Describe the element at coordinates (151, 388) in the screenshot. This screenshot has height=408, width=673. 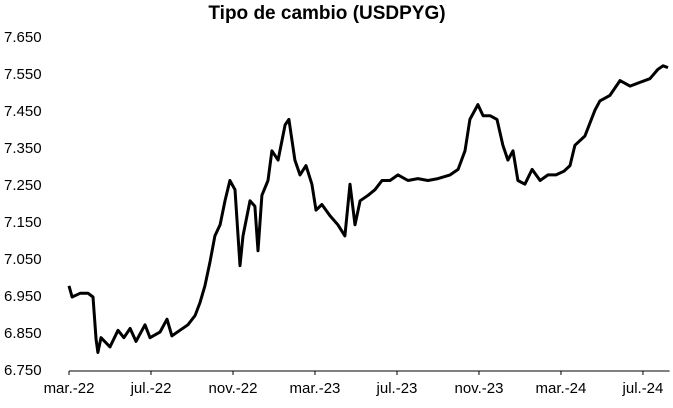
I see `x-tick-label: jul.-22` at that location.